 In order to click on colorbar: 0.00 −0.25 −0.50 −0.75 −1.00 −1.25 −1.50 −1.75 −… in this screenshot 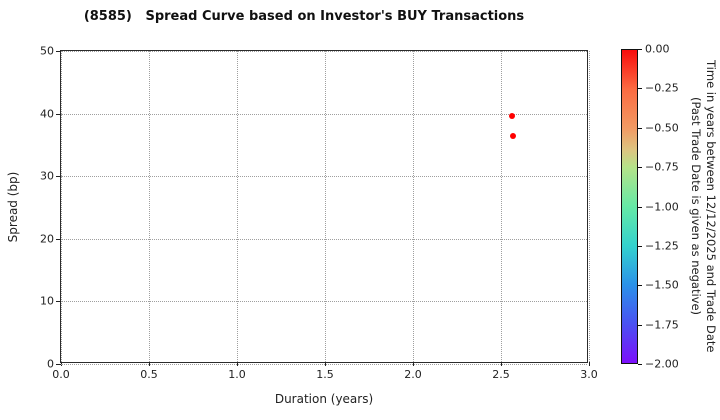, I will do `click(650, 207)`.